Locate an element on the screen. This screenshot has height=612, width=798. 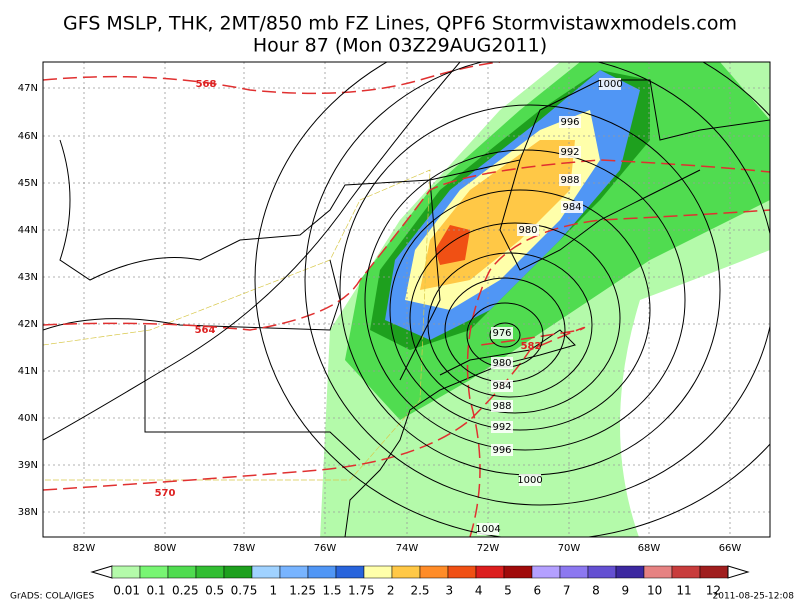
lat-label: 43N is located at coordinates (28, 277).